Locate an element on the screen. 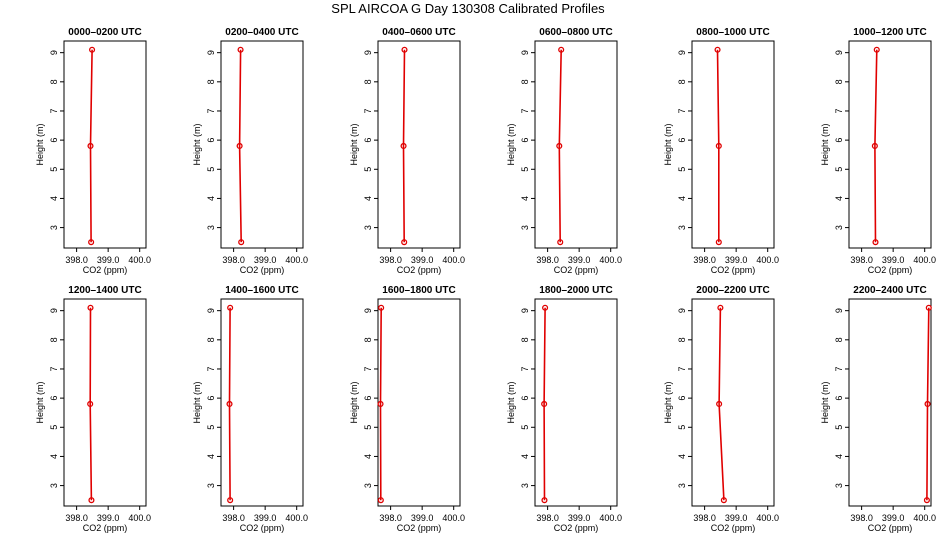 The height and width of the screenshot is (540, 936). panel-title: 0800–1000 UTC is located at coordinates (732, 32).